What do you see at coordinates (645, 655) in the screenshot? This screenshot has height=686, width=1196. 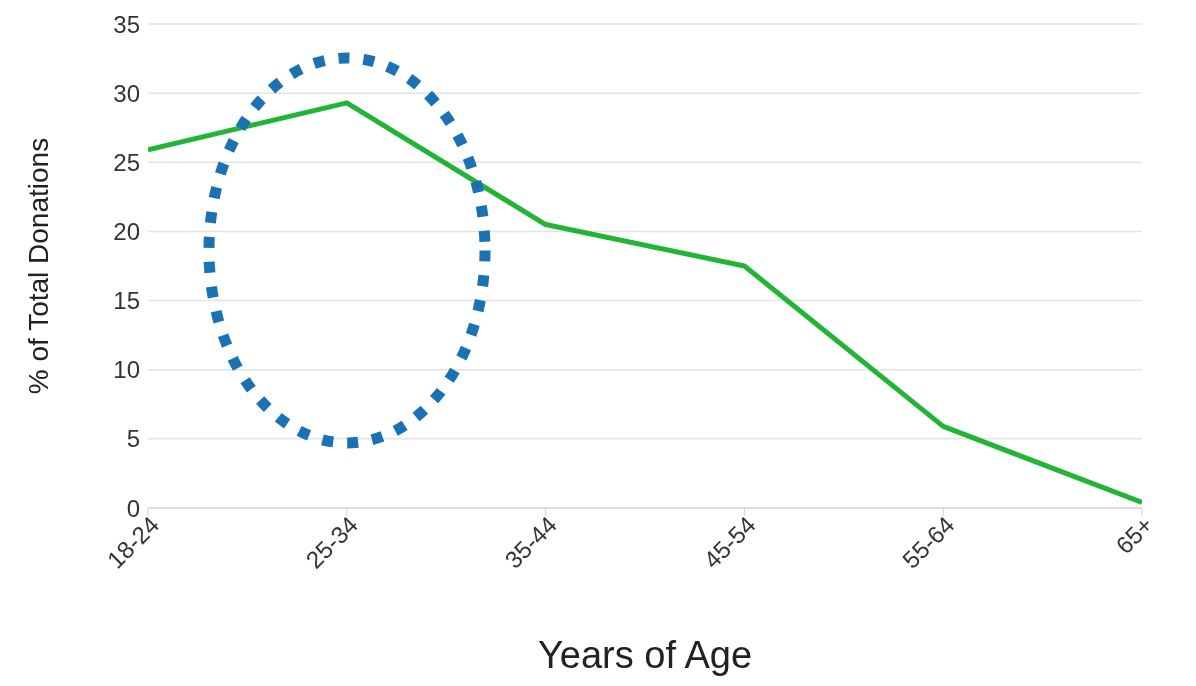 I see `x-axis-title: Years of Age` at bounding box center [645, 655].